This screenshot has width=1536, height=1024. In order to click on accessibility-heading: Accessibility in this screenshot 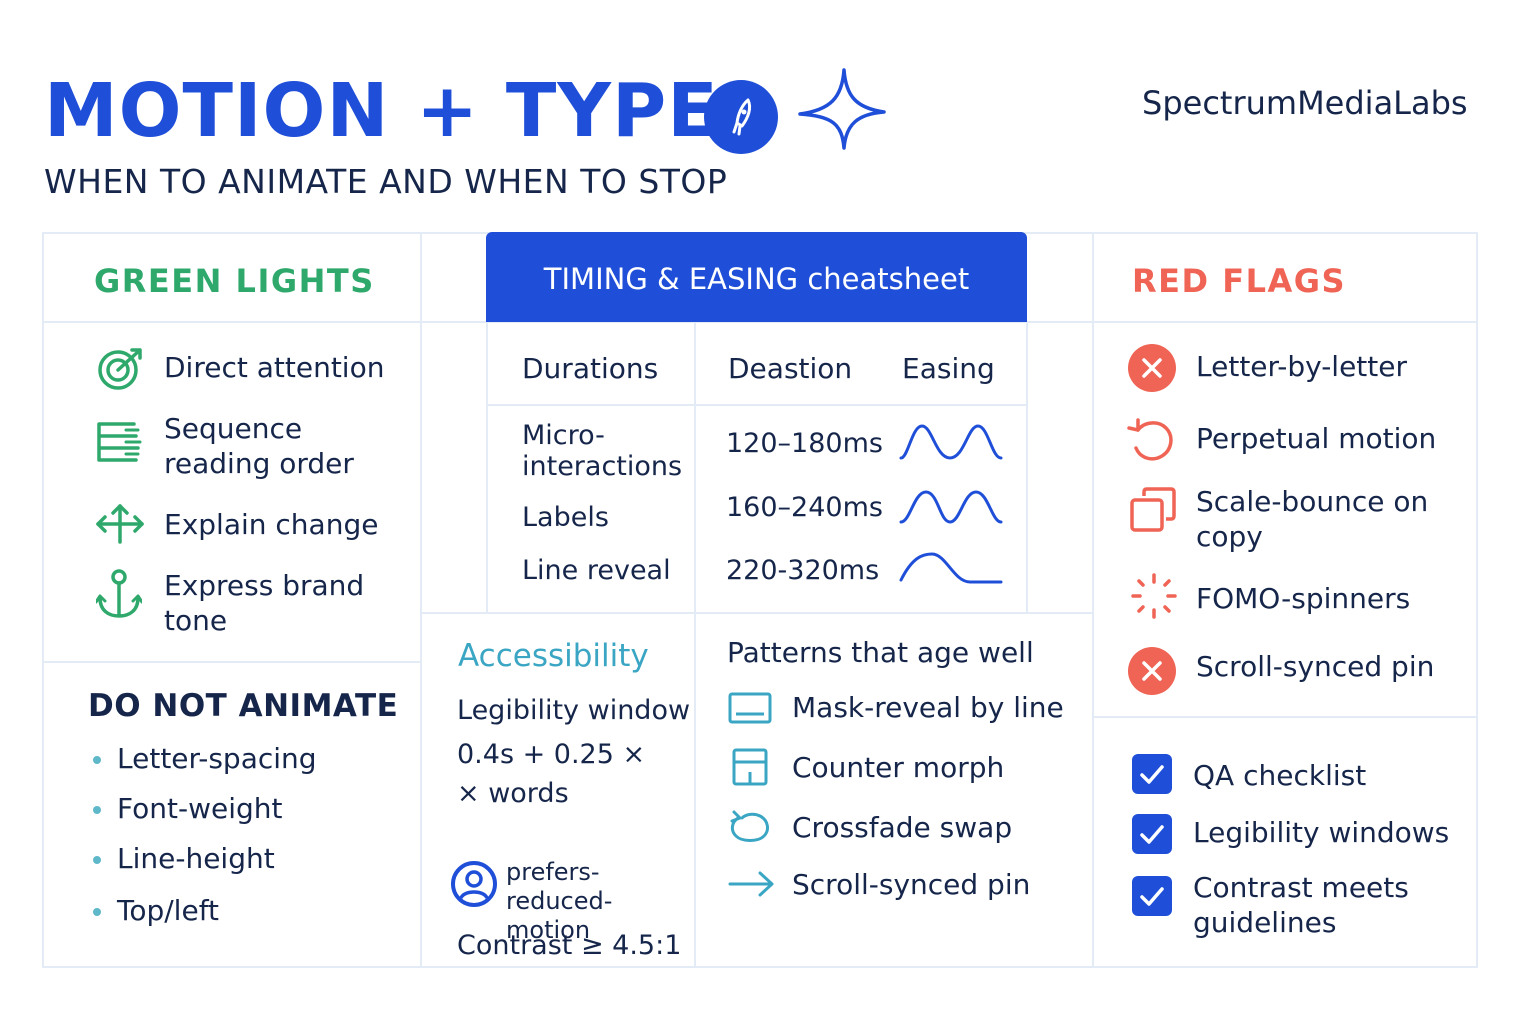, I will do `click(553, 656)`.